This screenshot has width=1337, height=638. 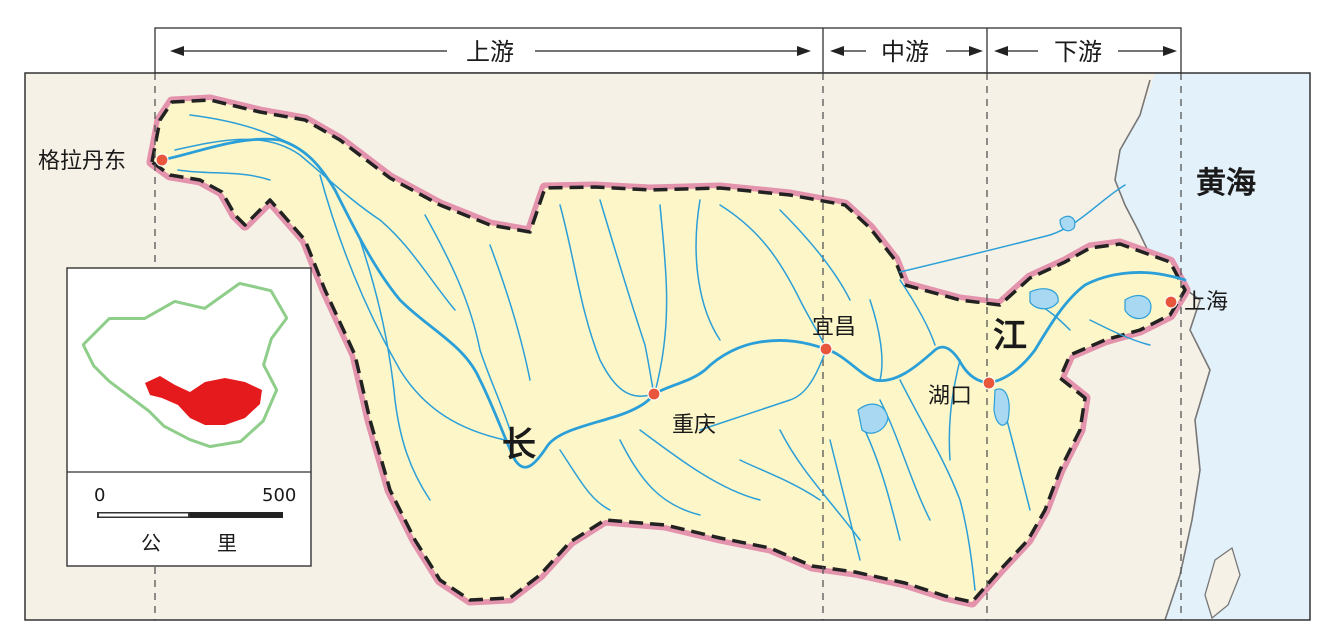 I want to click on scale-end: 500, so click(x=279, y=495).